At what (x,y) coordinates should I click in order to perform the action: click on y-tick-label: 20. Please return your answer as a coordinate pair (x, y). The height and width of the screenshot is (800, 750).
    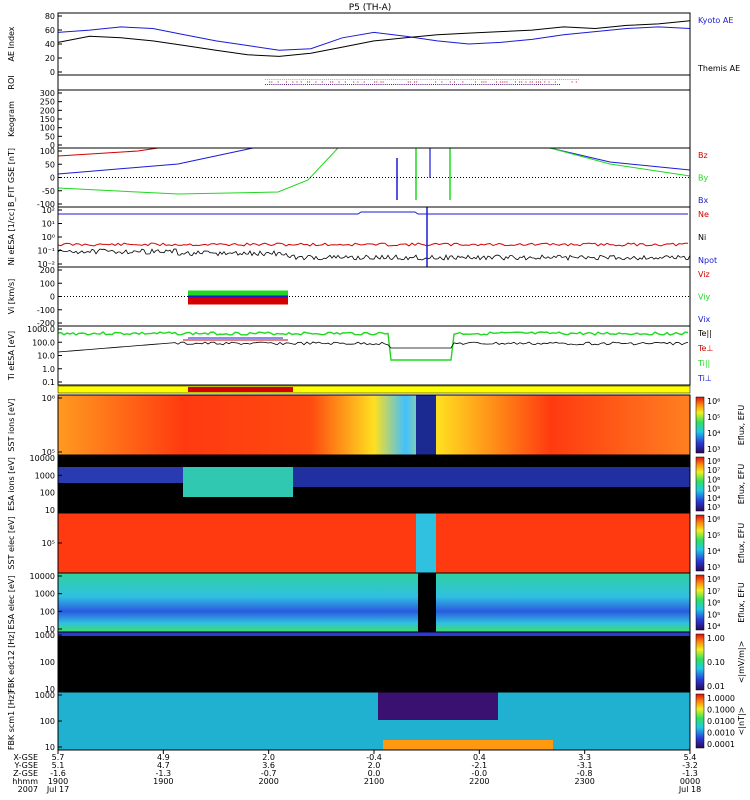
    Looking at the image, I should click on (50, 58).